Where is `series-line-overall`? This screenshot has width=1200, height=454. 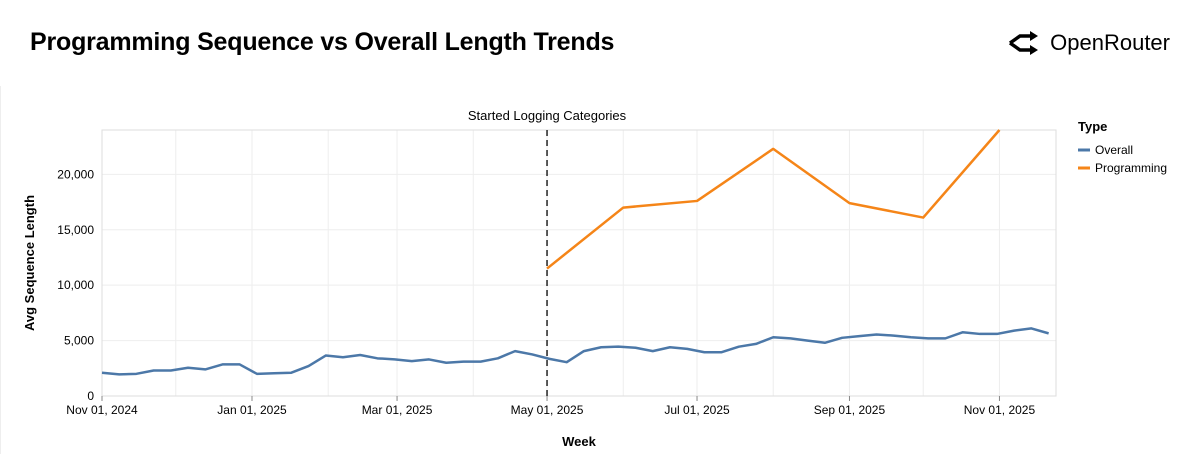 series-line-overall is located at coordinates (575, 351).